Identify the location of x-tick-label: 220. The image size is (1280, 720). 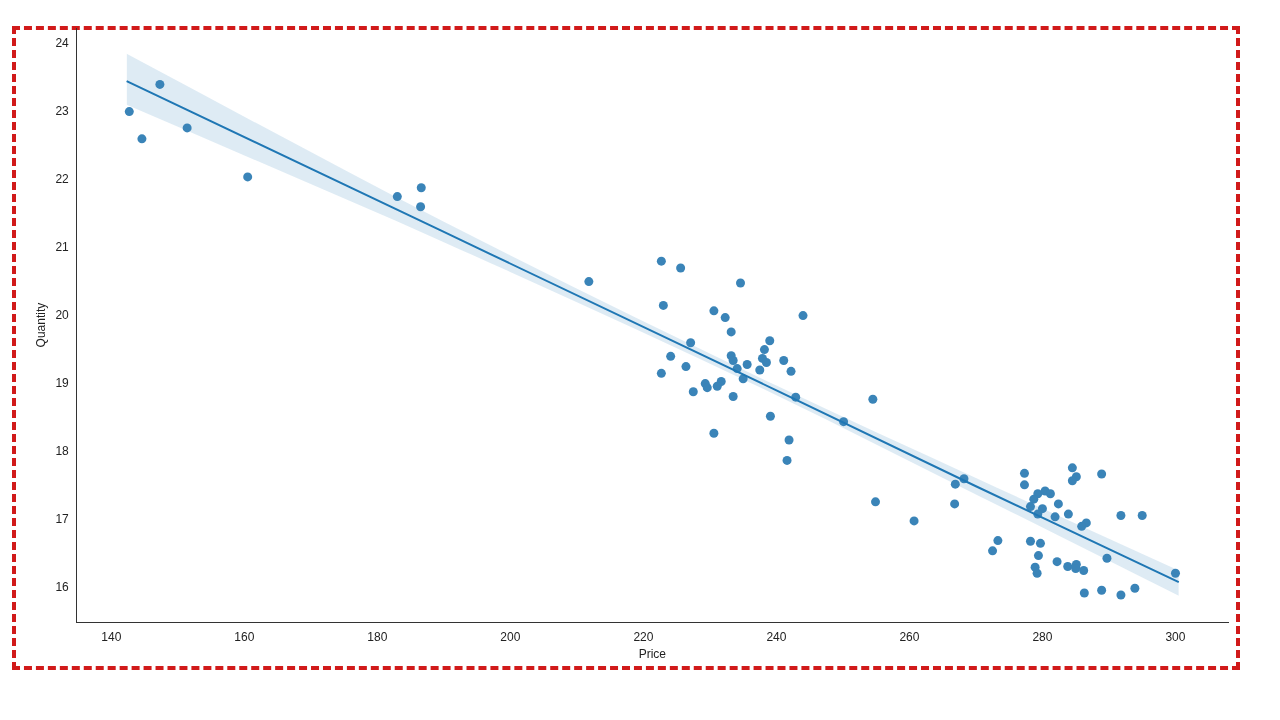
(643, 636).